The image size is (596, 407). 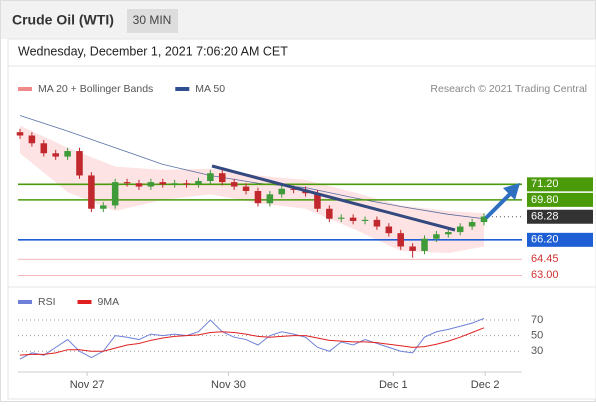 I want to click on level-label: 63.00, so click(x=545, y=275).